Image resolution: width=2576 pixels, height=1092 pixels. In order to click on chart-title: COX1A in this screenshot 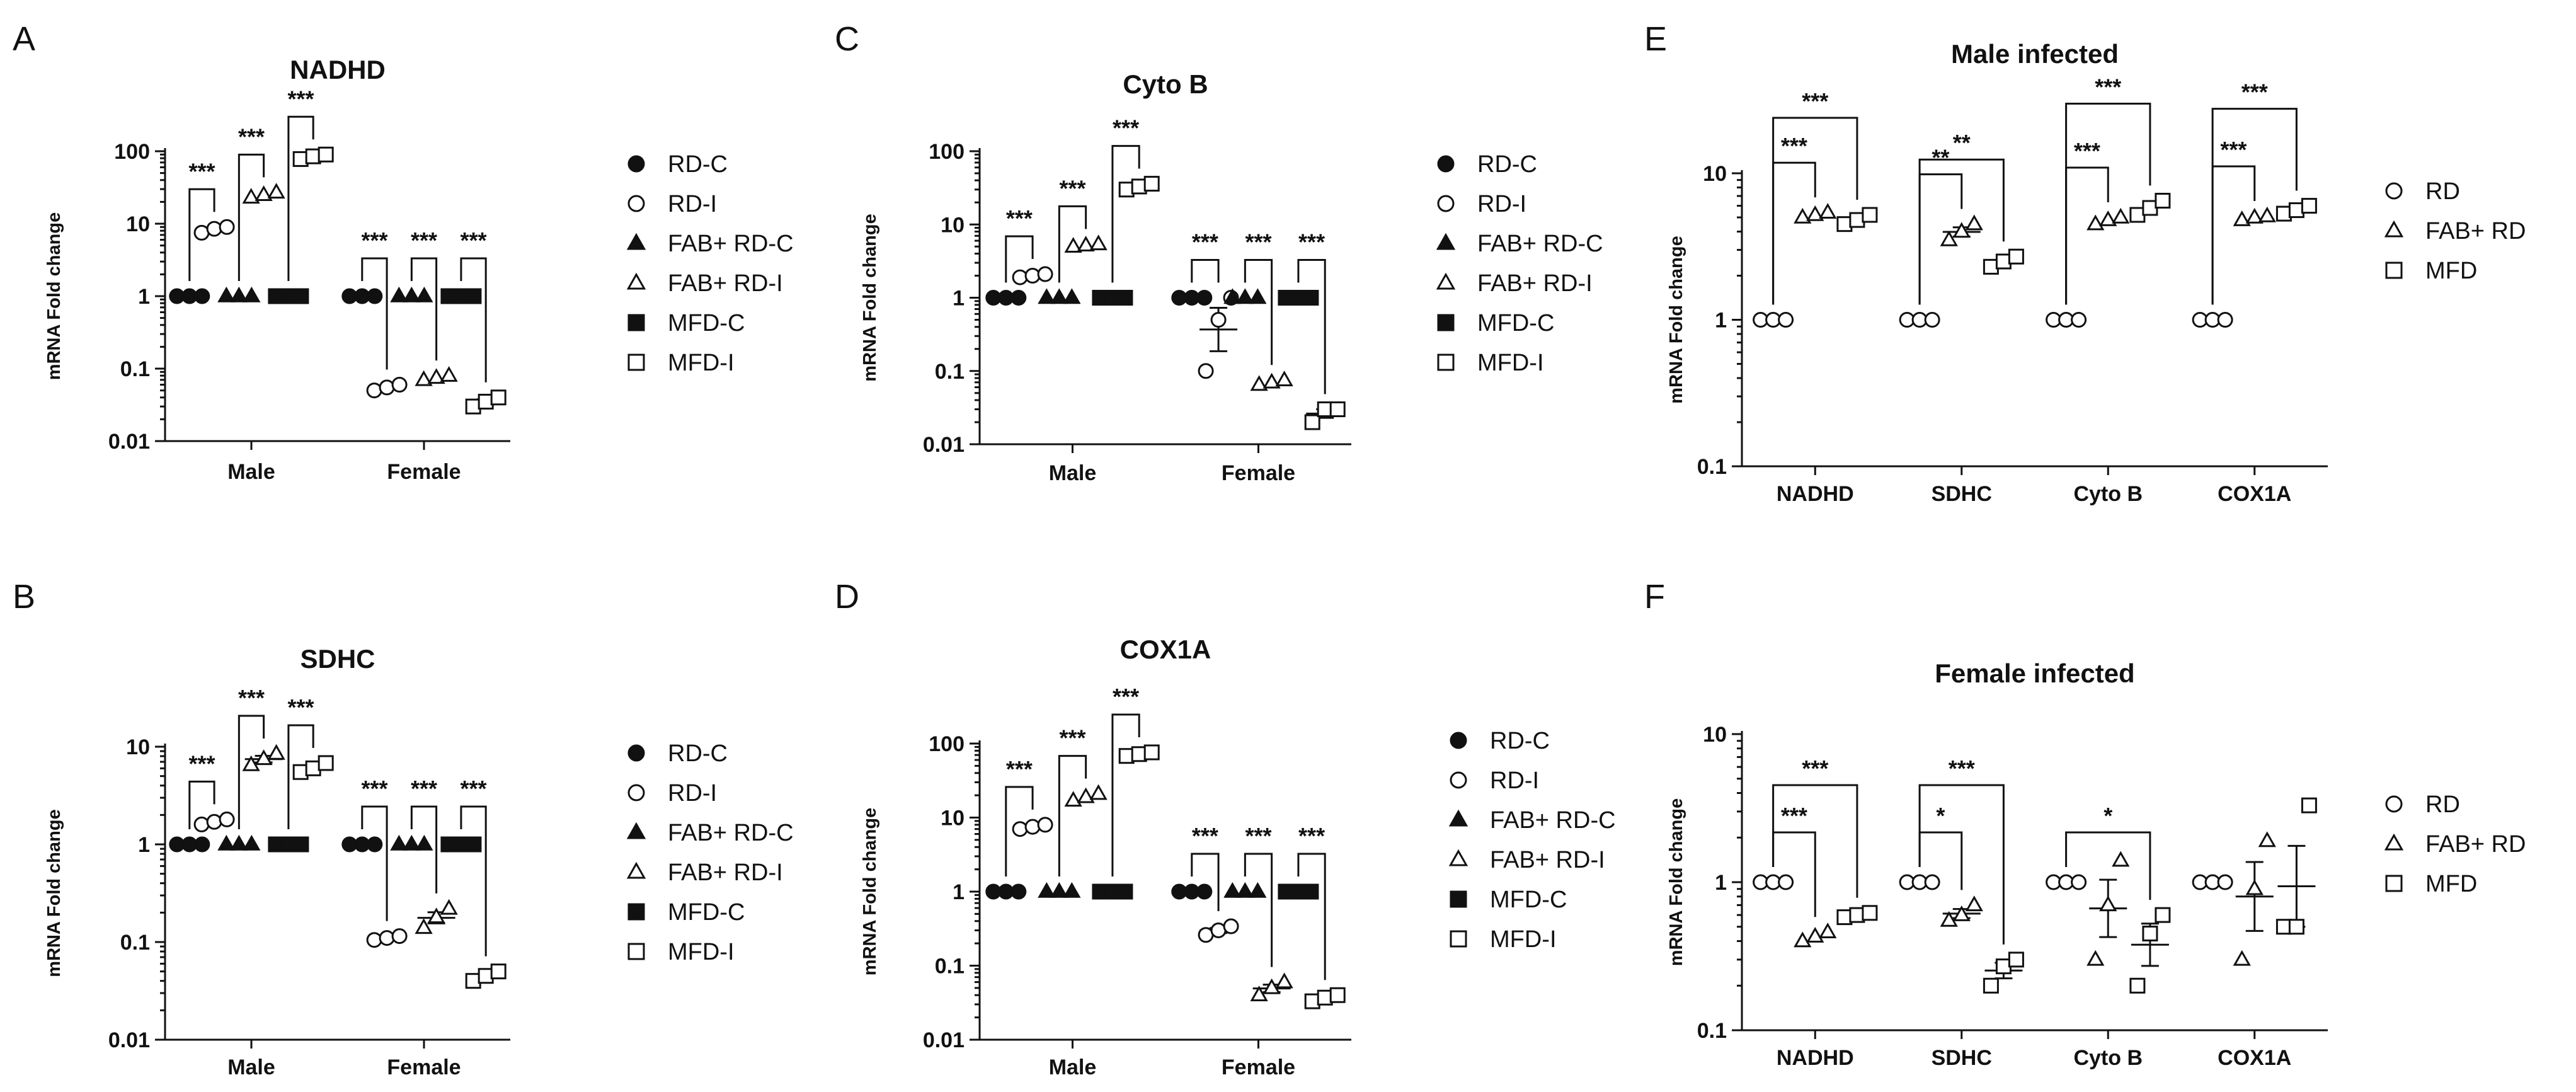, I will do `click(1165, 649)`.